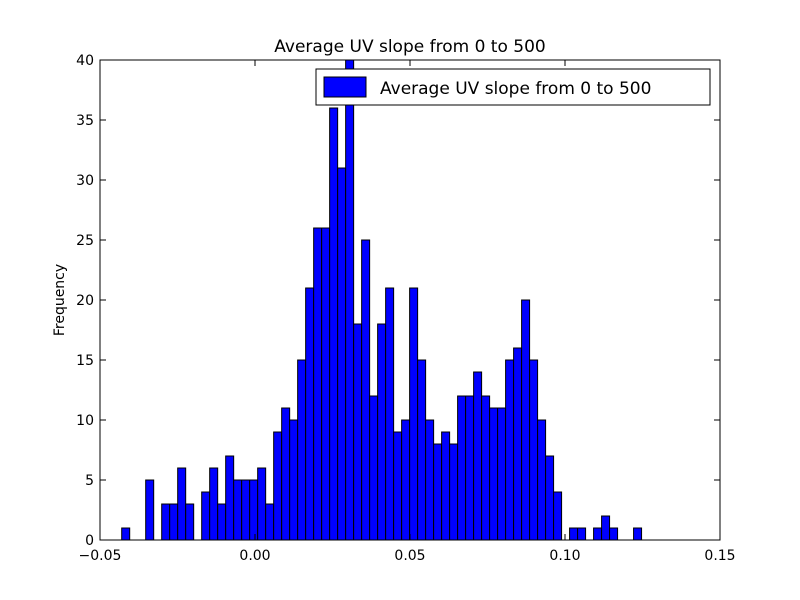  I want to click on y-tick-label: 25, so click(85, 241).